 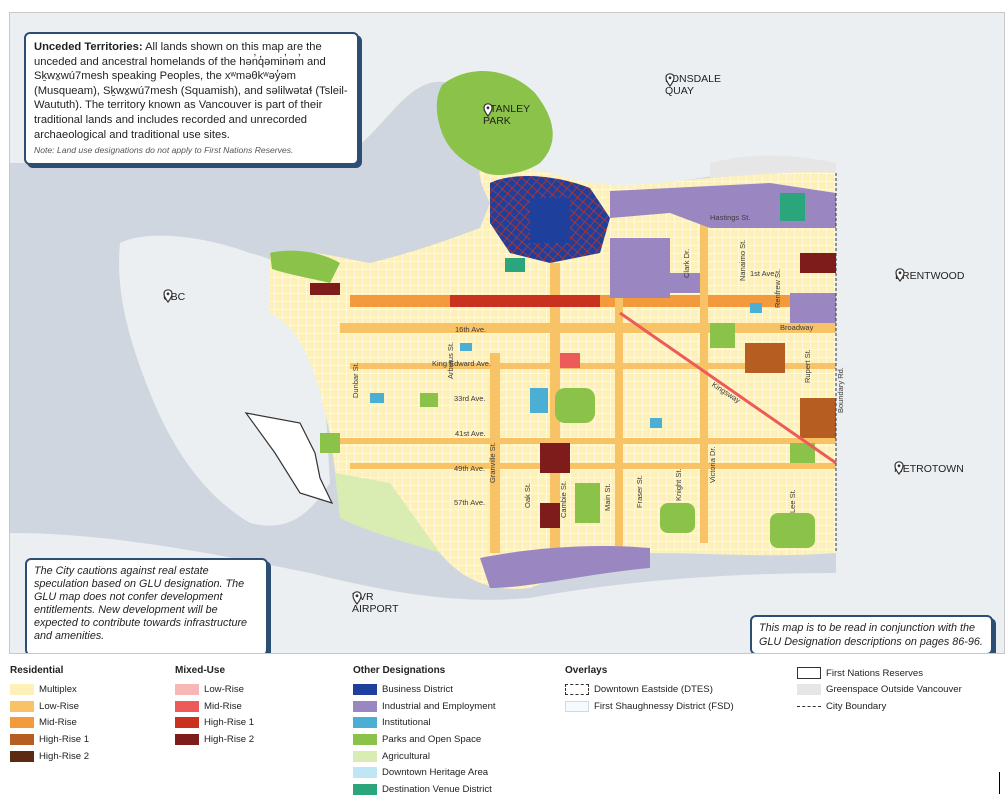 I want to click on street-victoria: Victoria Dr., so click(x=712, y=464).